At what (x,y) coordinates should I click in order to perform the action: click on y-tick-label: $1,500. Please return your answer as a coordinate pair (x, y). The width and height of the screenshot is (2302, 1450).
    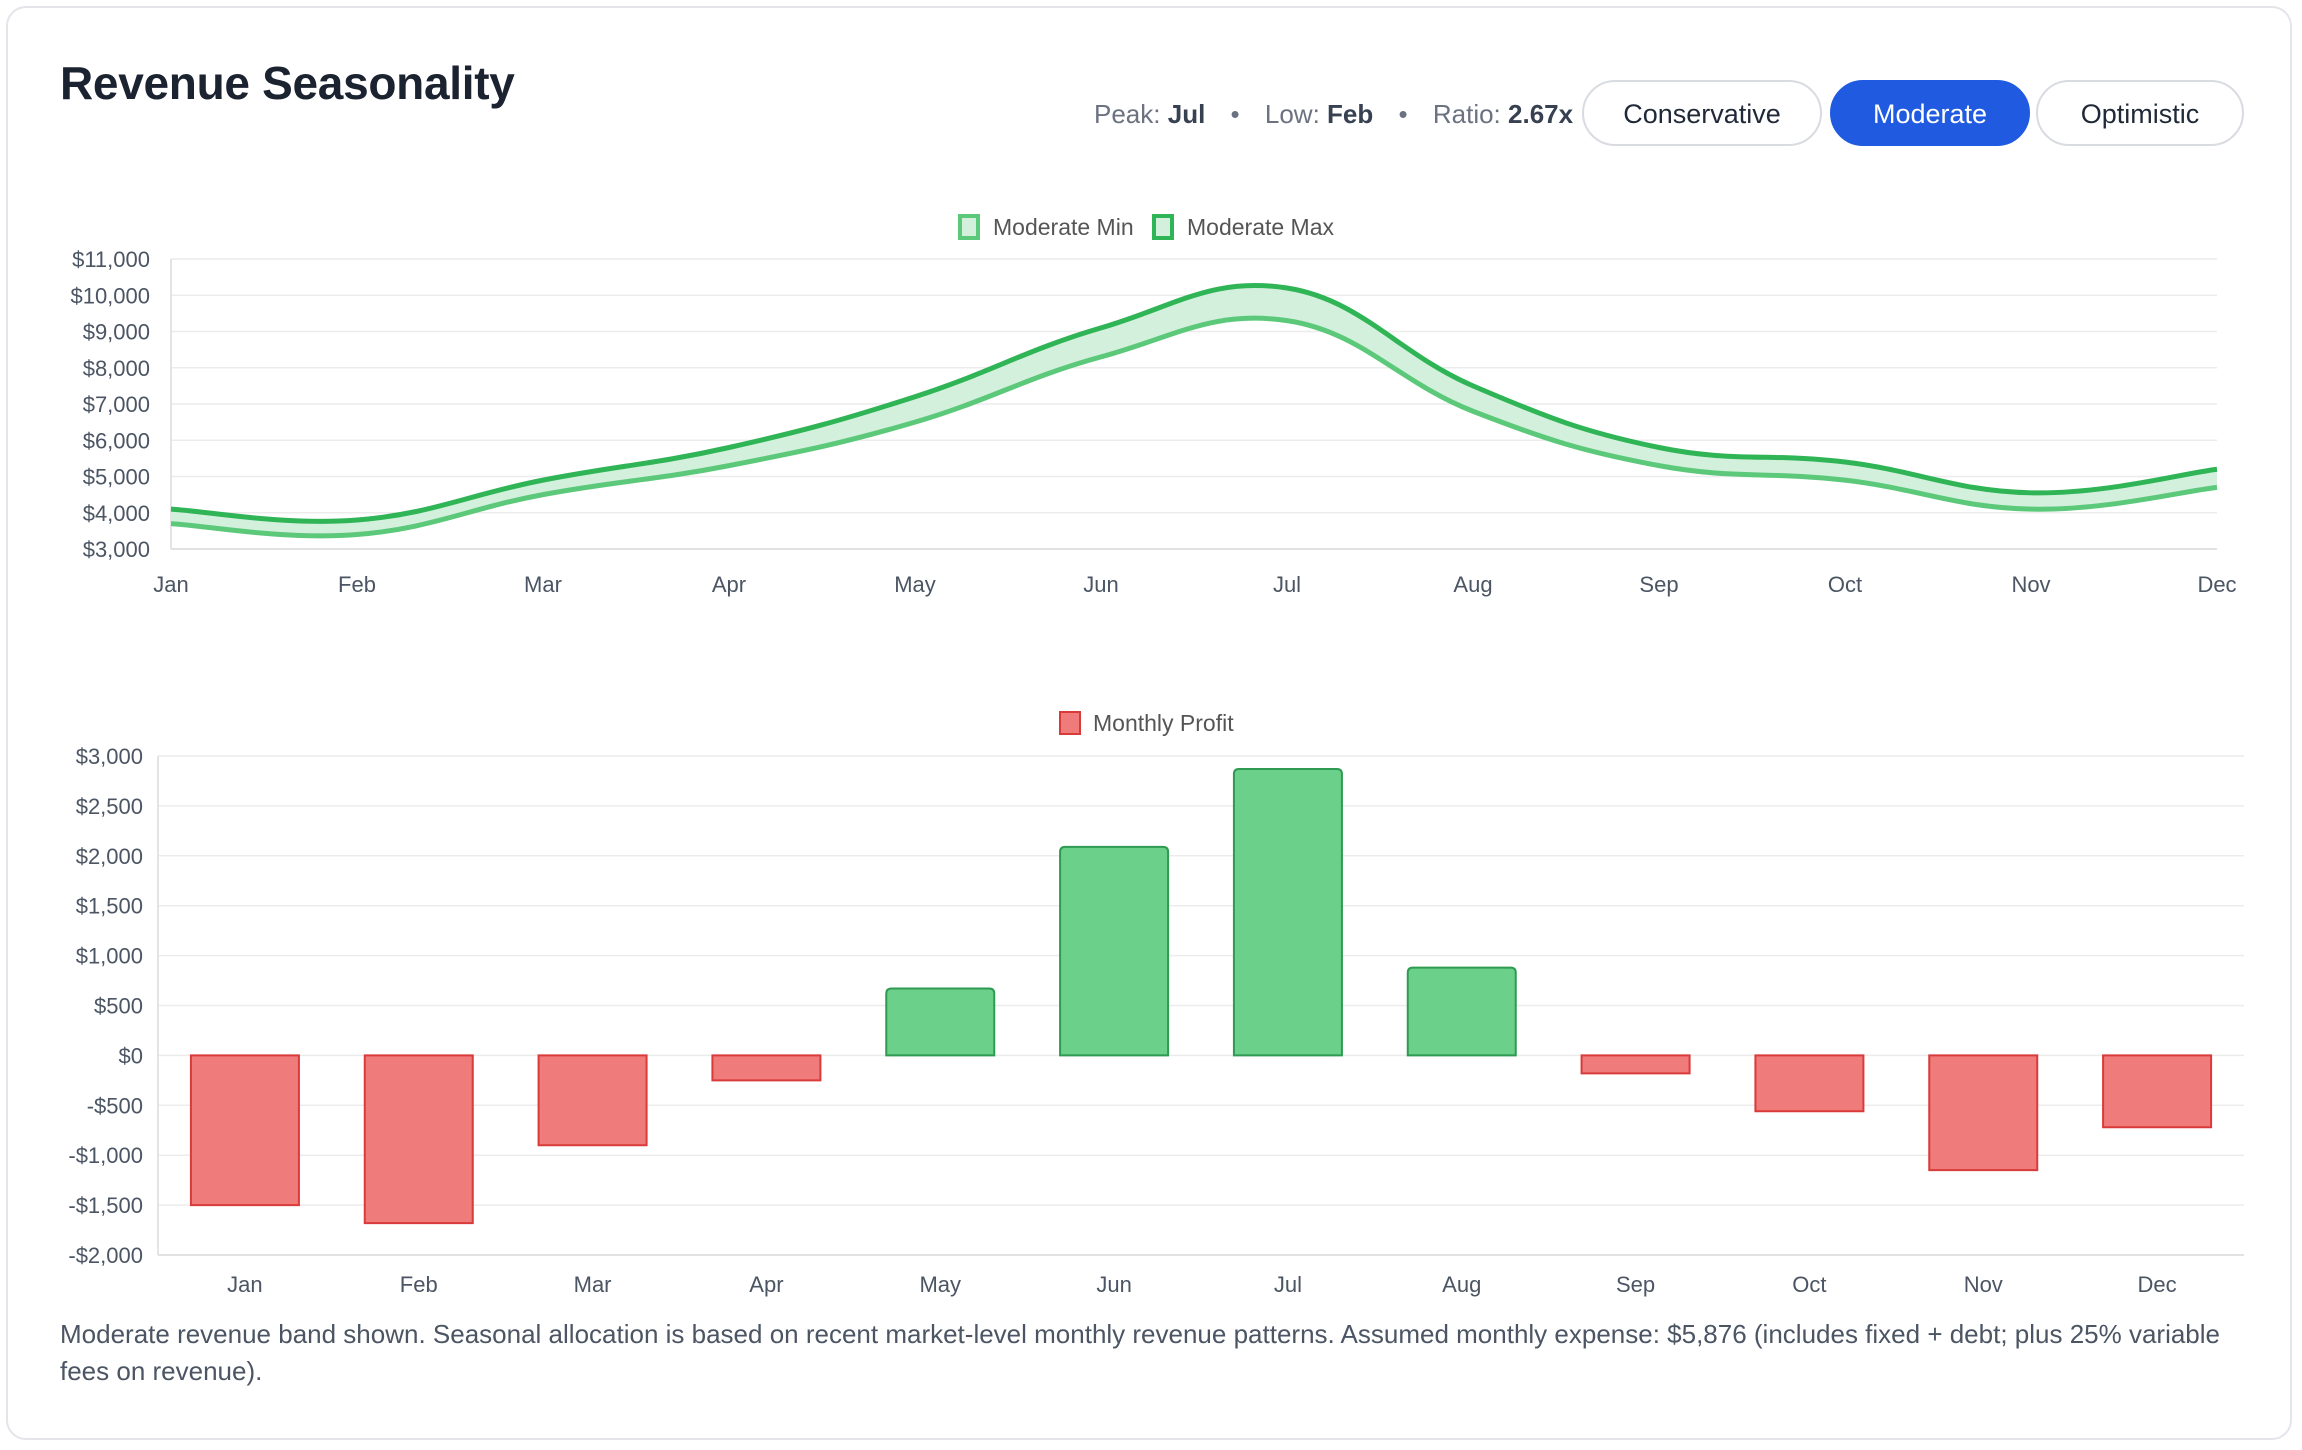
    Looking at the image, I should click on (109, 906).